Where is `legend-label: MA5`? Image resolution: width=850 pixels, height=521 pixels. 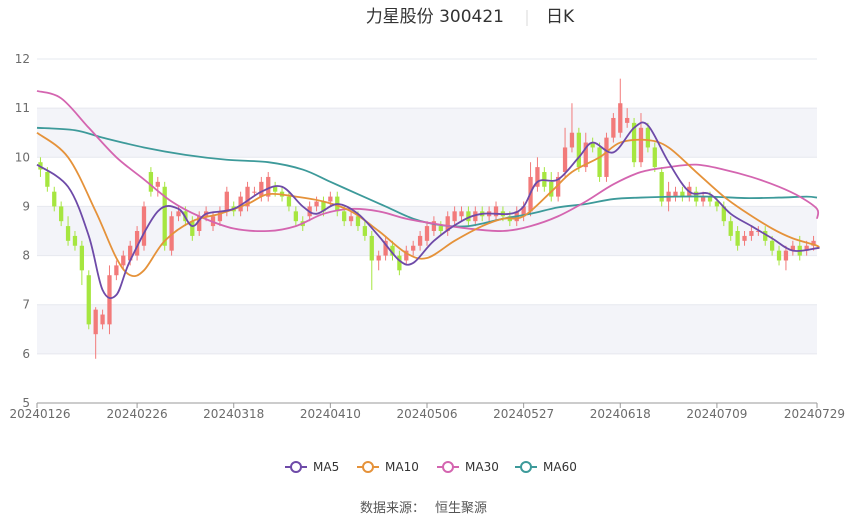 legend-label: MA5 is located at coordinates (326, 467).